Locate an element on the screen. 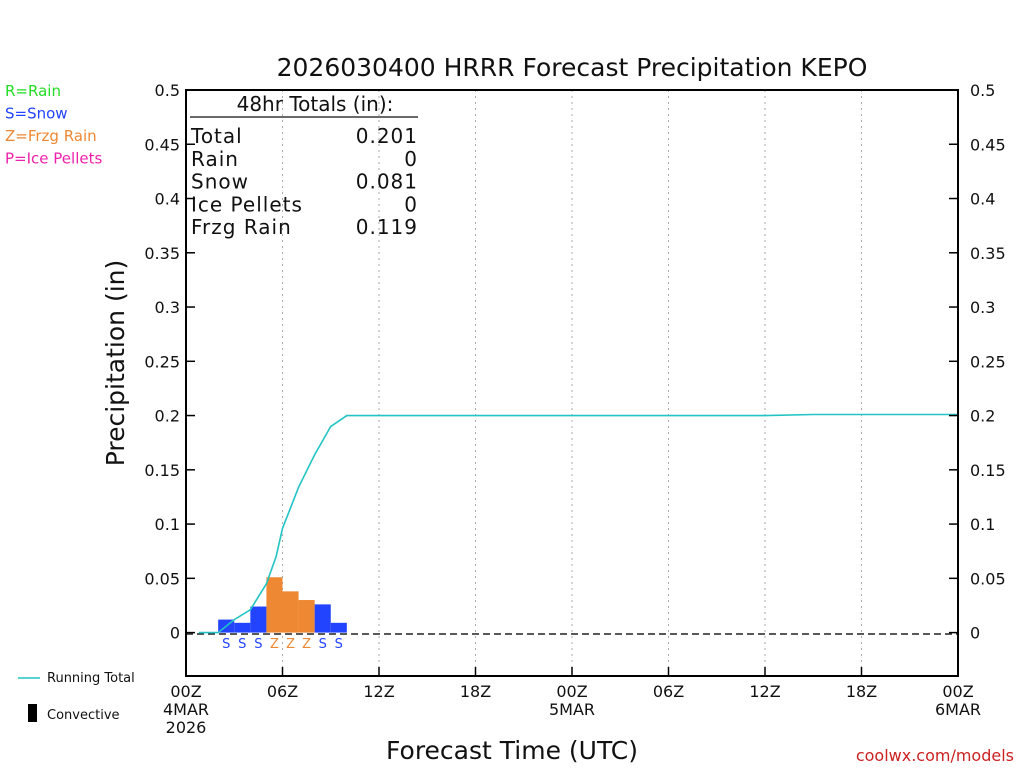 This screenshot has height=768, width=1024. totals-row-label: Snow is located at coordinates (220, 182).